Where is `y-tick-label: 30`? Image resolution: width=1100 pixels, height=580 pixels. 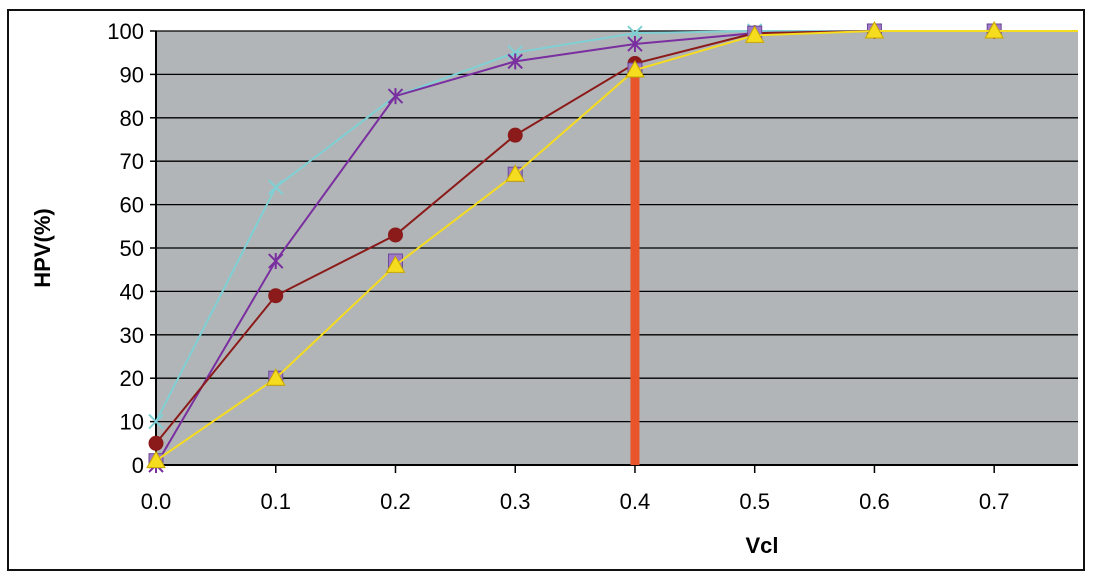
y-tick-label: 30 is located at coordinates (132, 335).